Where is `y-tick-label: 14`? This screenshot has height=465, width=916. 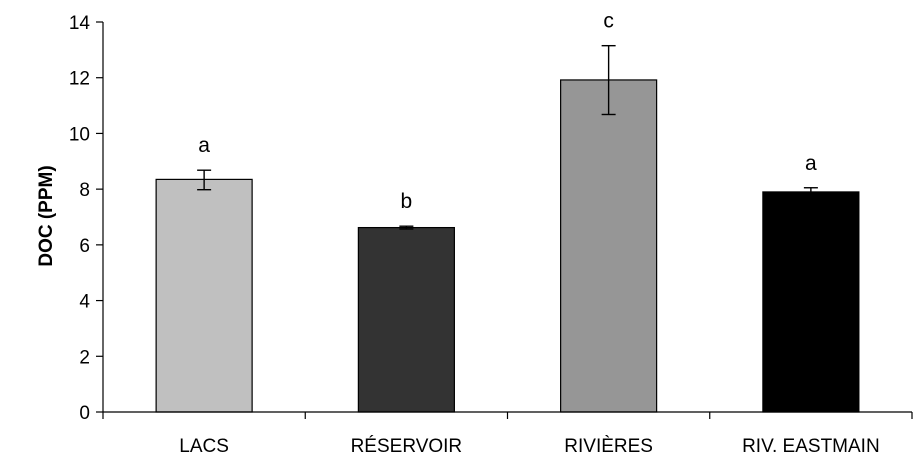
y-tick-label: 14 is located at coordinates (80, 23).